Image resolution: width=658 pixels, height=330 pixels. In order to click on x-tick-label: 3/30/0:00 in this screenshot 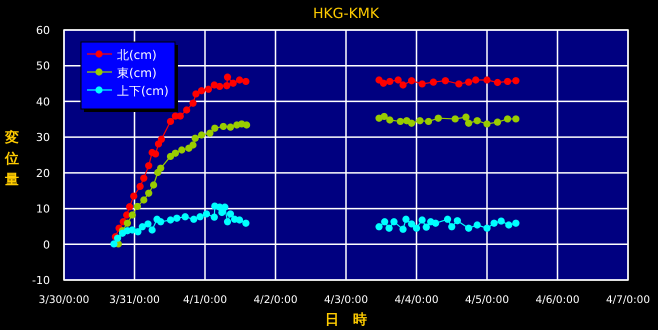, I will do `click(64, 300)`.